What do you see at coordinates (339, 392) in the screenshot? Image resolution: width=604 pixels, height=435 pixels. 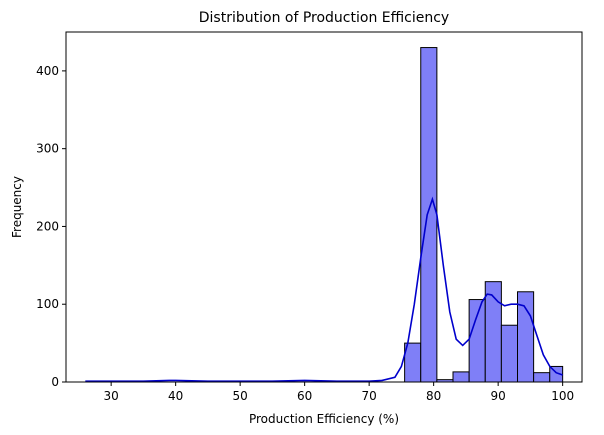 I see `x-axis-ticks: 30 40 50 60 70 80 90 100` at bounding box center [339, 392].